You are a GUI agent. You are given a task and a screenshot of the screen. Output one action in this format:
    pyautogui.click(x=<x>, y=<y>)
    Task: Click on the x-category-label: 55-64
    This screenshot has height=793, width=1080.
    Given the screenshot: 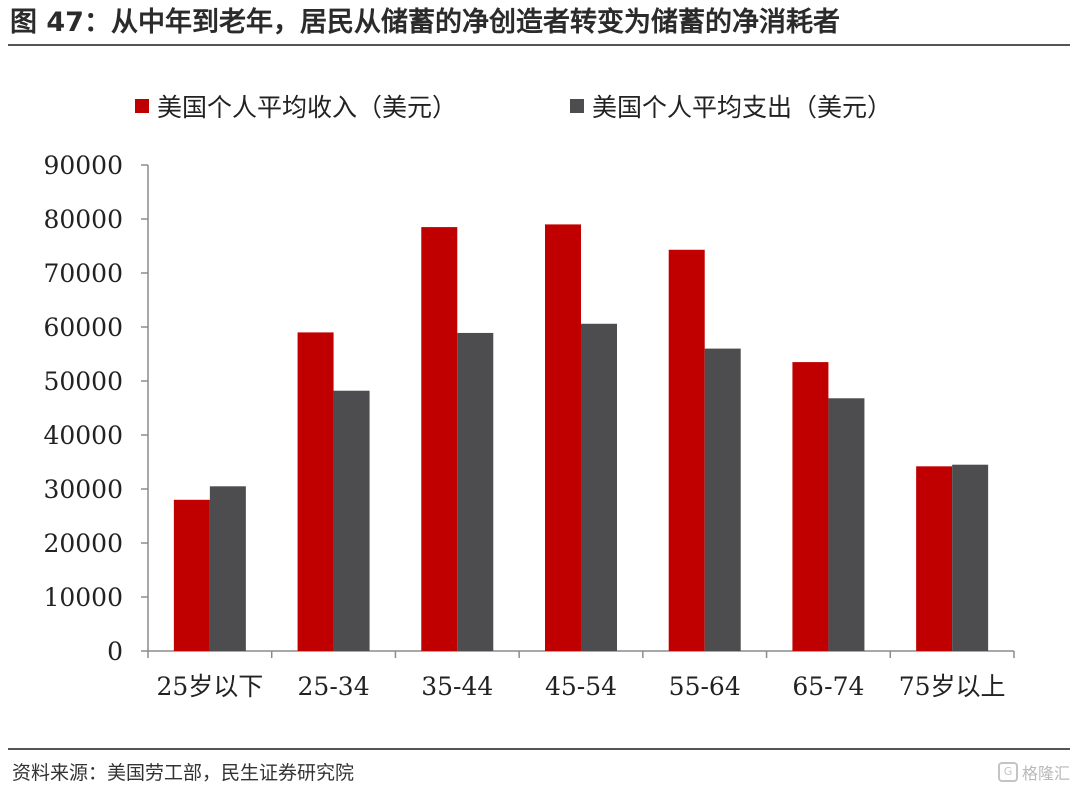 What is the action you would take?
    pyautogui.click(x=705, y=686)
    